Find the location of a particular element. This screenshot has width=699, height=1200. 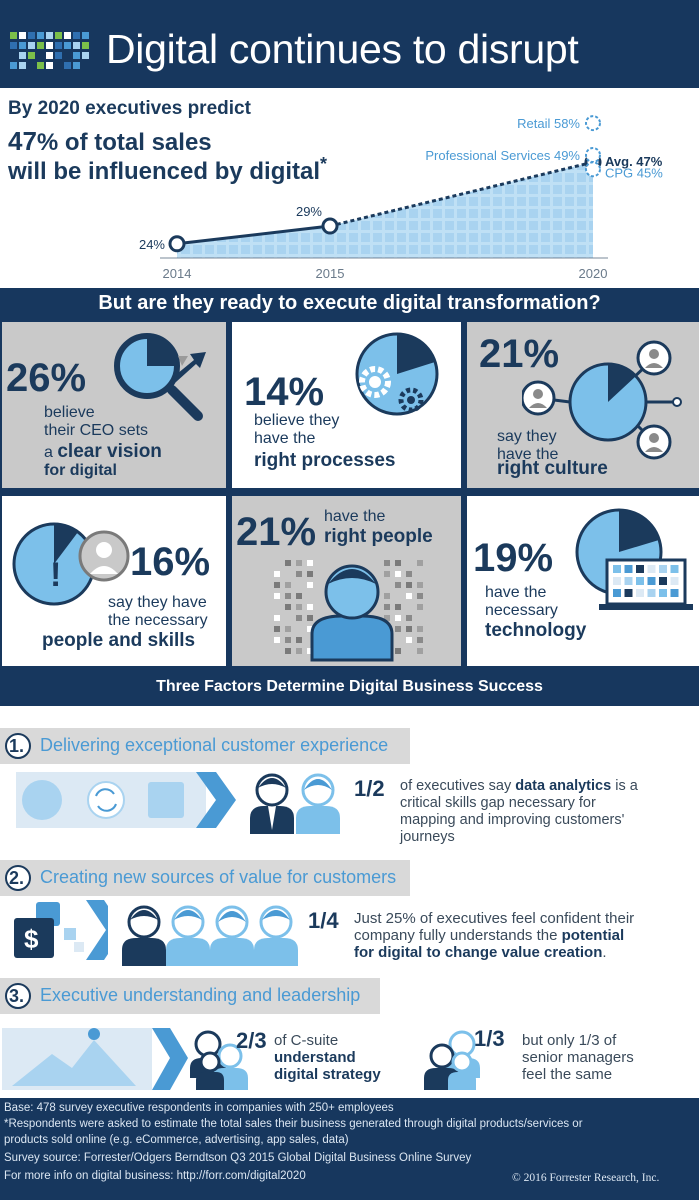

prediction-intro: By 2020 executives predict is located at coordinates (129, 108).